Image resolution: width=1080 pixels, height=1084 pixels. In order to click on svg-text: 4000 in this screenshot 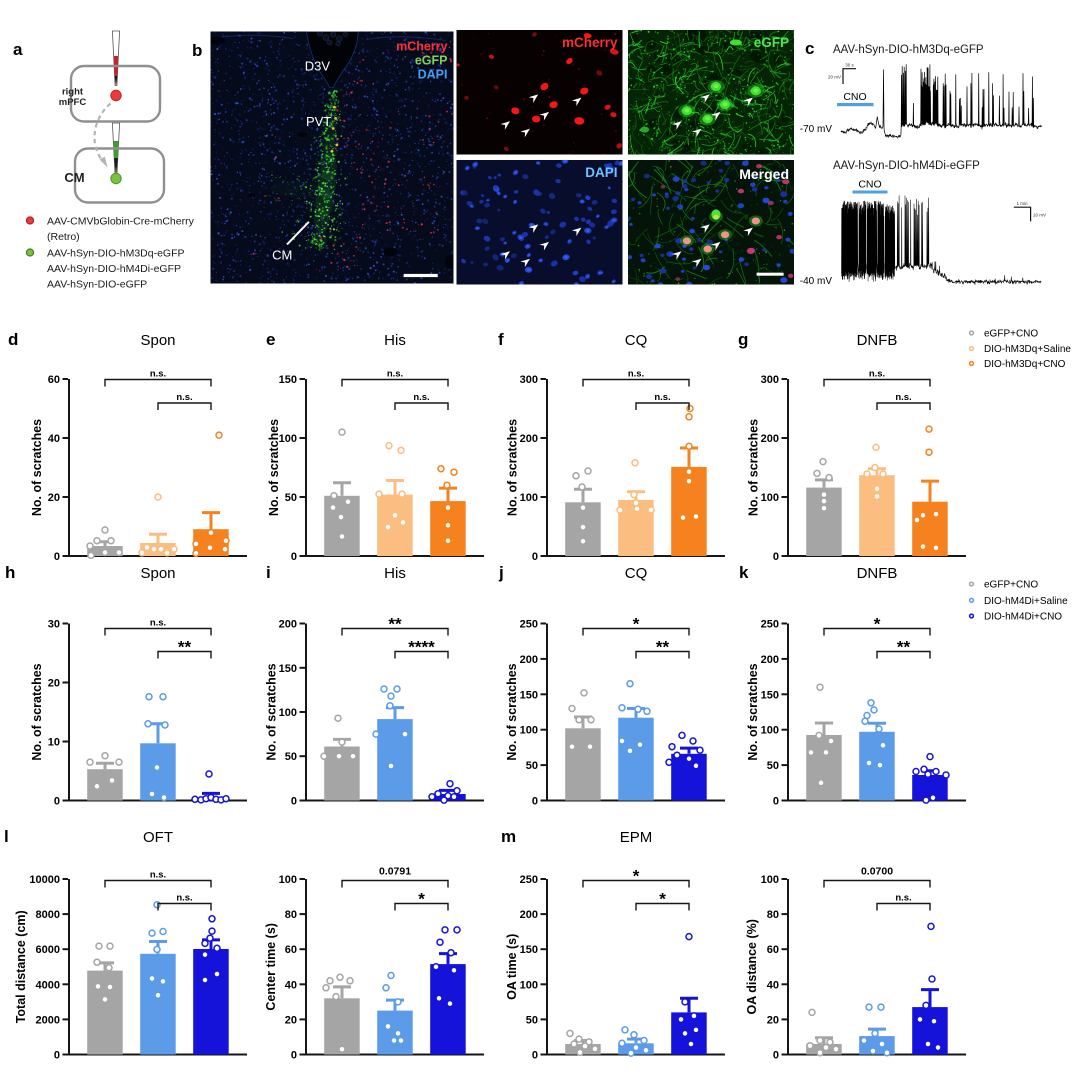, I will do `click(48, 985)`.